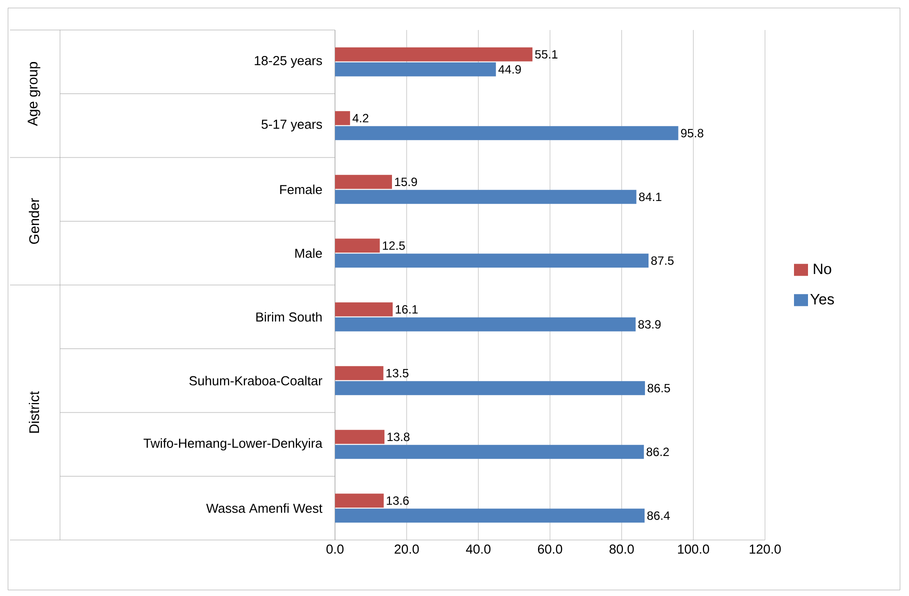 The width and height of the screenshot is (909, 596). I want to click on data-label: 86.2, so click(657, 452).